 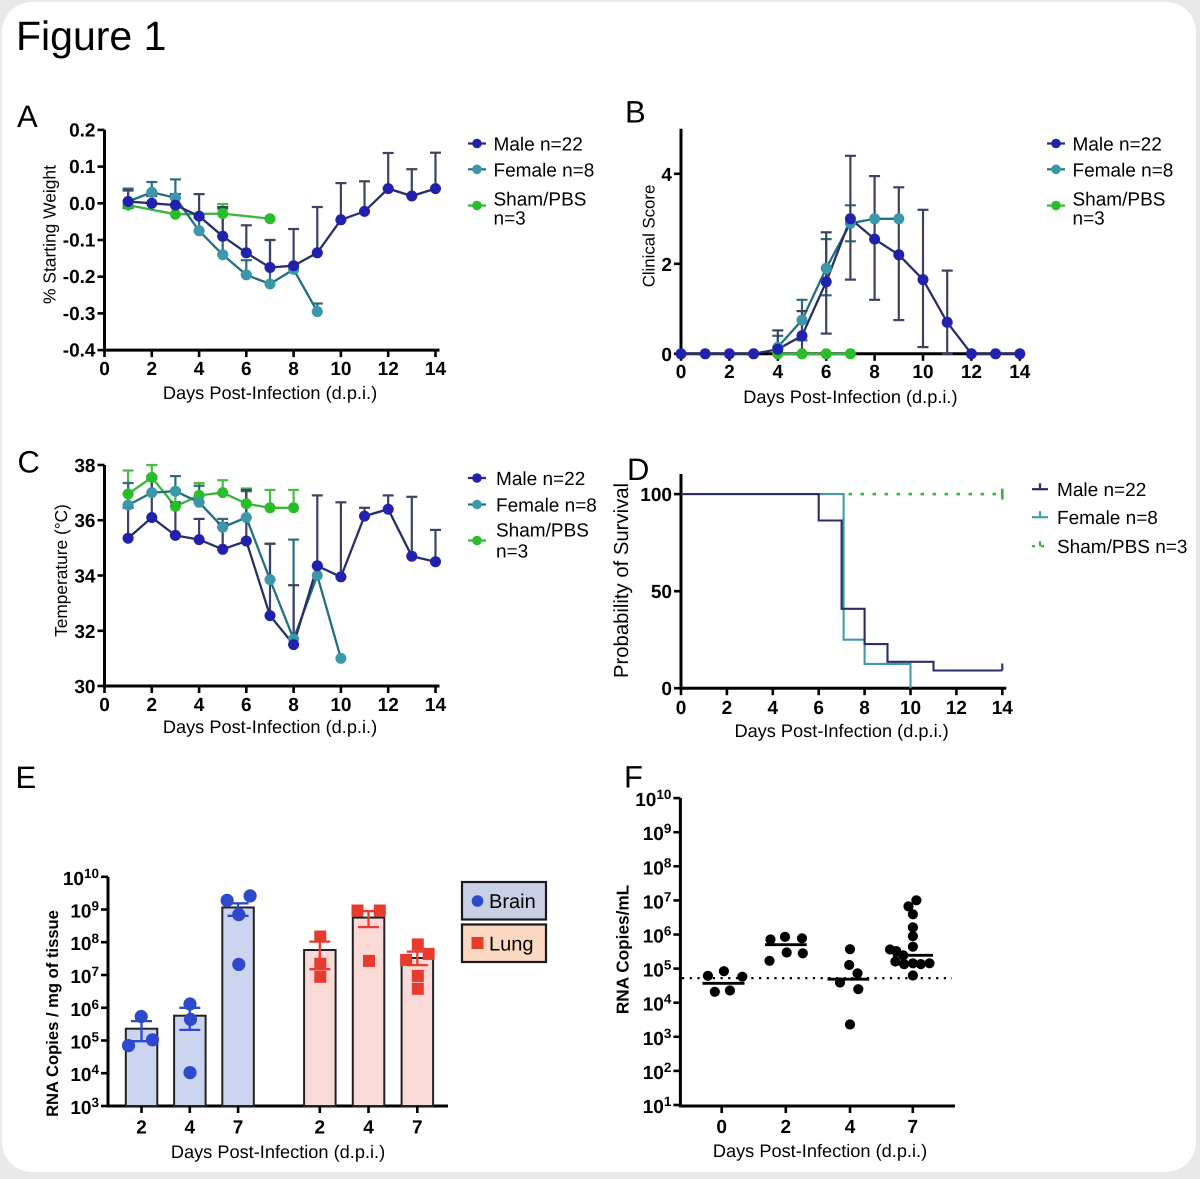 I want to click on svg-text: 10¹⁰, so click(x=81, y=878).